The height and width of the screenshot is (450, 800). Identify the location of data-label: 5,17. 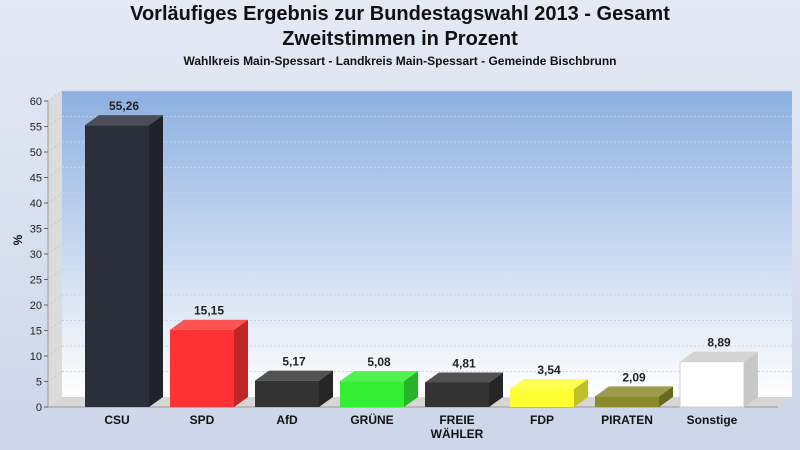
(294, 362).